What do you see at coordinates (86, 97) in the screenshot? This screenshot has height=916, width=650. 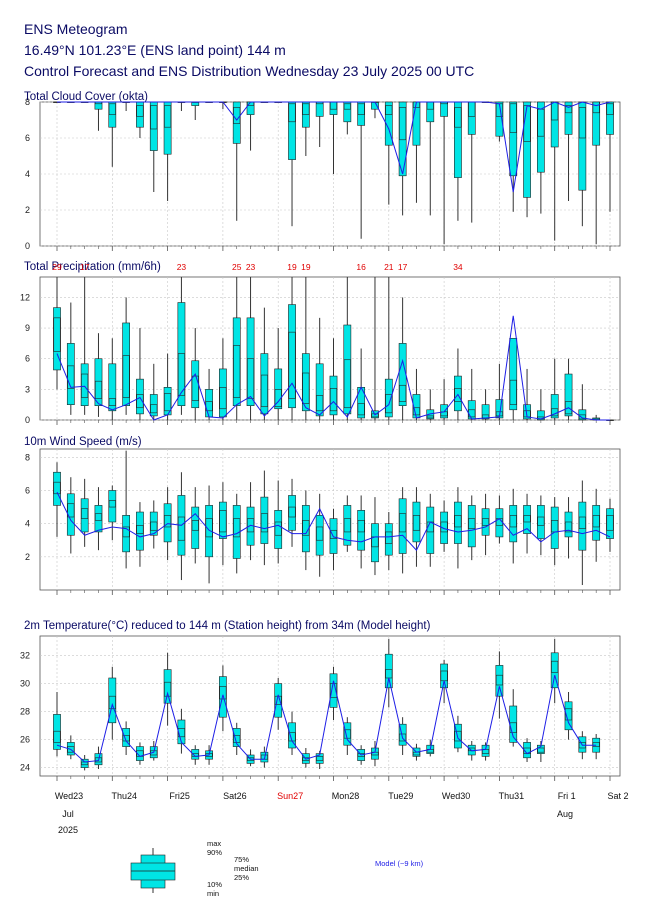 I see `panel-title: Total Cloud Cover (okta)` at bounding box center [86, 97].